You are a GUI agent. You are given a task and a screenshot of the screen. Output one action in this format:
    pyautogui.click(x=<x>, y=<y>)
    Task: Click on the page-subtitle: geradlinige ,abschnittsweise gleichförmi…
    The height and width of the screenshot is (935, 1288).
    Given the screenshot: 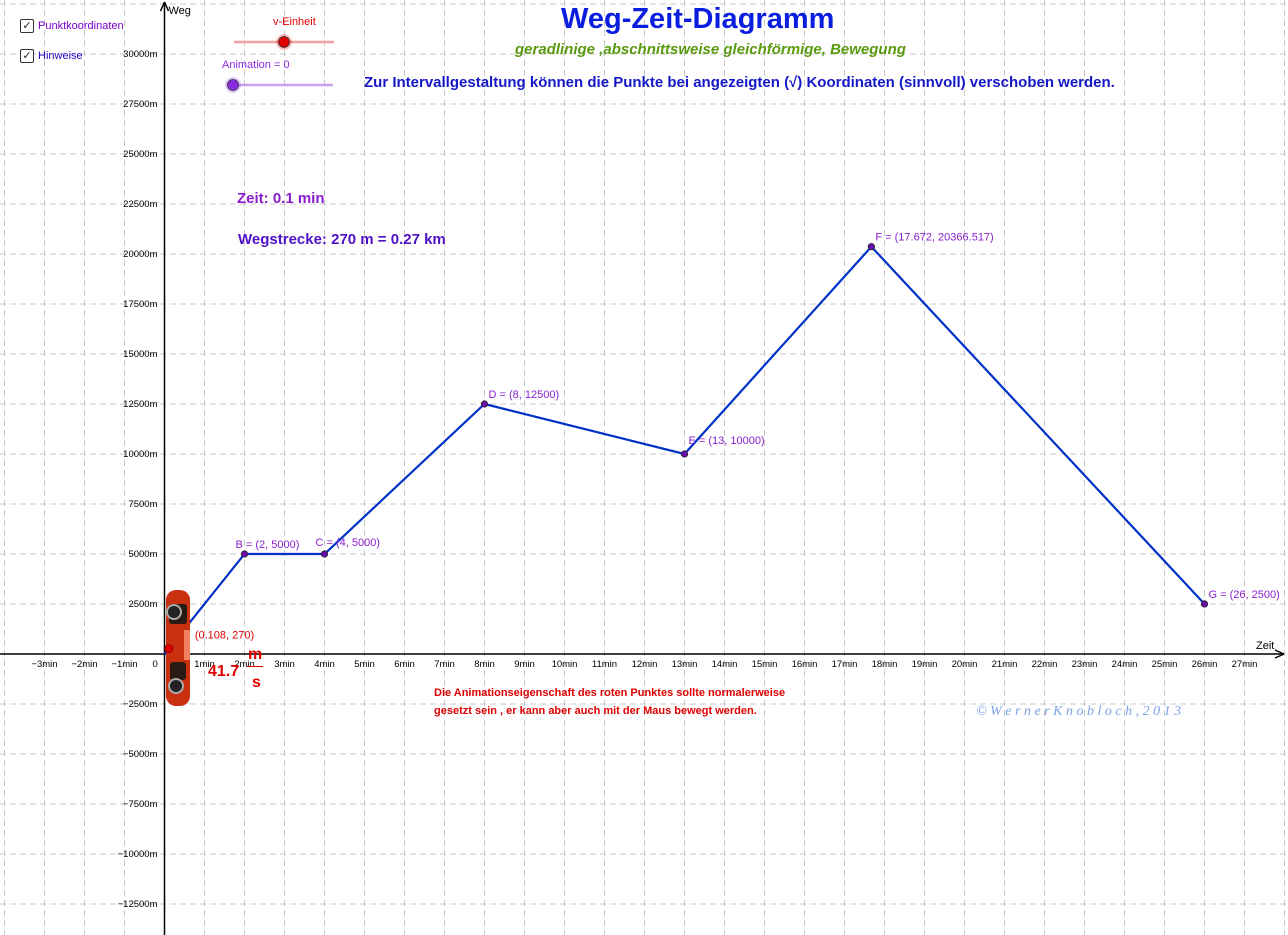 What is the action you would take?
    pyautogui.click(x=710, y=49)
    